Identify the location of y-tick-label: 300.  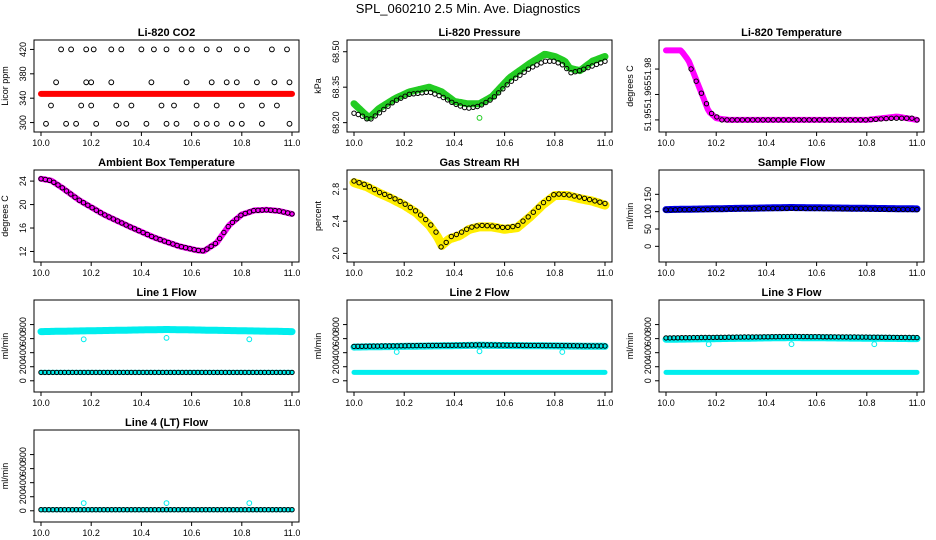
(23, 122).